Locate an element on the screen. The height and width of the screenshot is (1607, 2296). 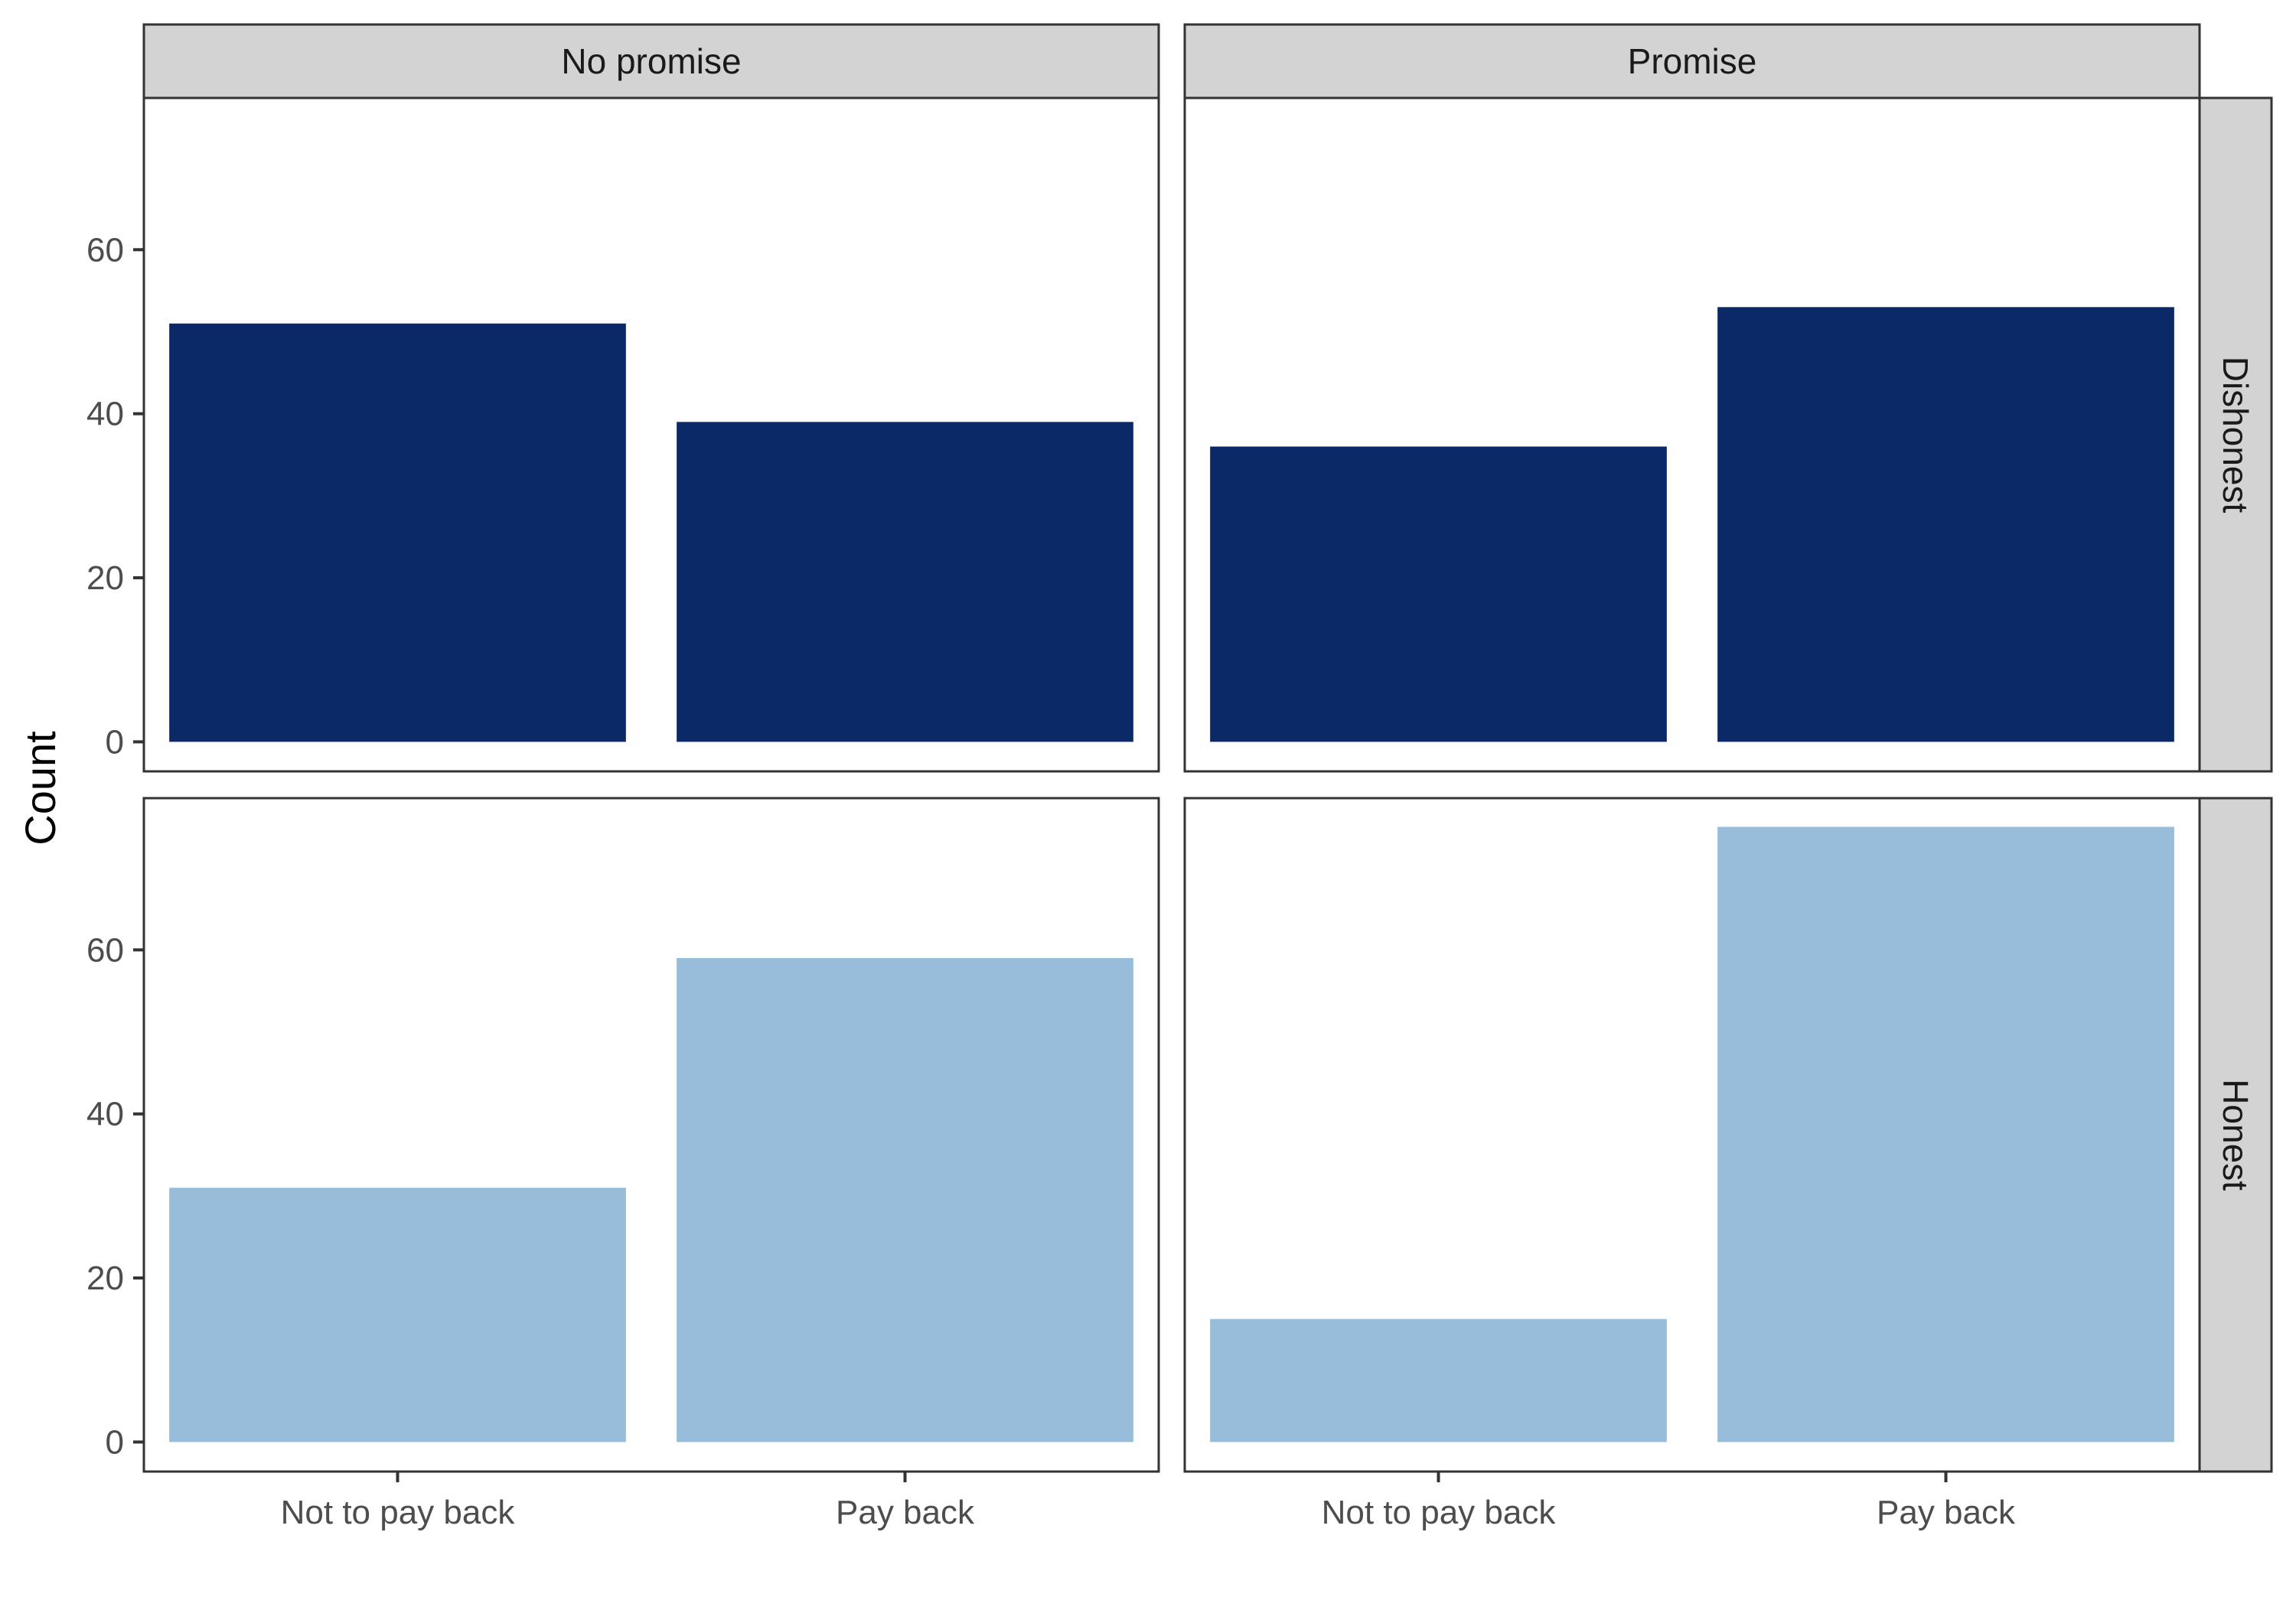
bar-promise-dishonest-not-to-pay-back is located at coordinates (1438, 594).